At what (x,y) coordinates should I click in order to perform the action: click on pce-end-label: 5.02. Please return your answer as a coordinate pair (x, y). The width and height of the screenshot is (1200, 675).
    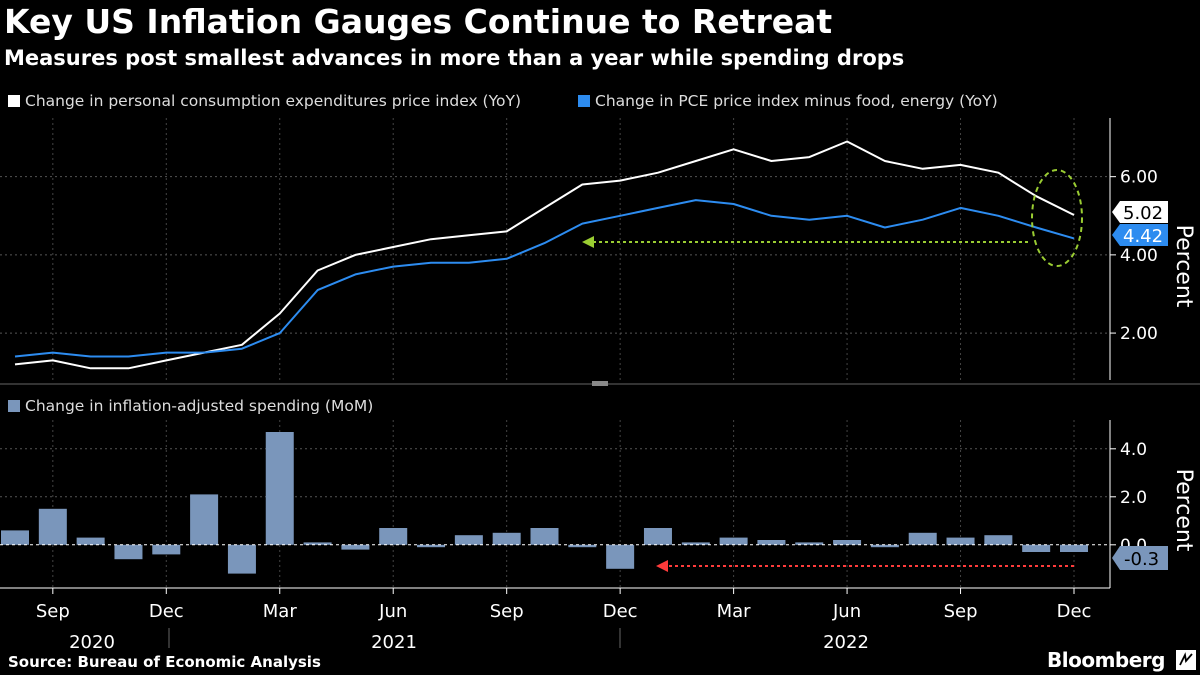
    Looking at the image, I should click on (1143, 213).